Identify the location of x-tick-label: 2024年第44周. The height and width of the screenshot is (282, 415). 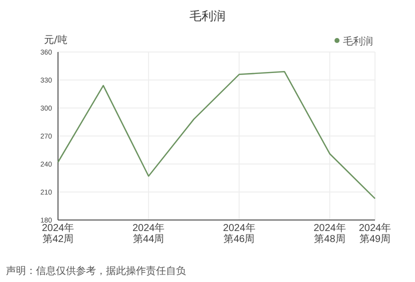
(148, 234).